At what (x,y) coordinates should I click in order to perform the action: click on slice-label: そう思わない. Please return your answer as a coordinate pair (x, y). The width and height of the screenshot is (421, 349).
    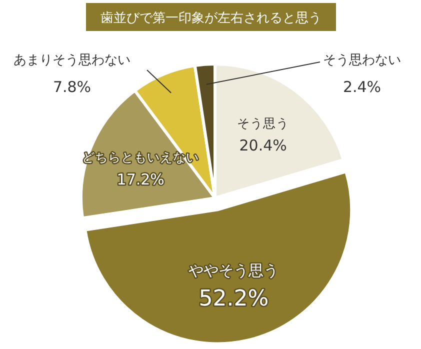
    Looking at the image, I should click on (362, 60).